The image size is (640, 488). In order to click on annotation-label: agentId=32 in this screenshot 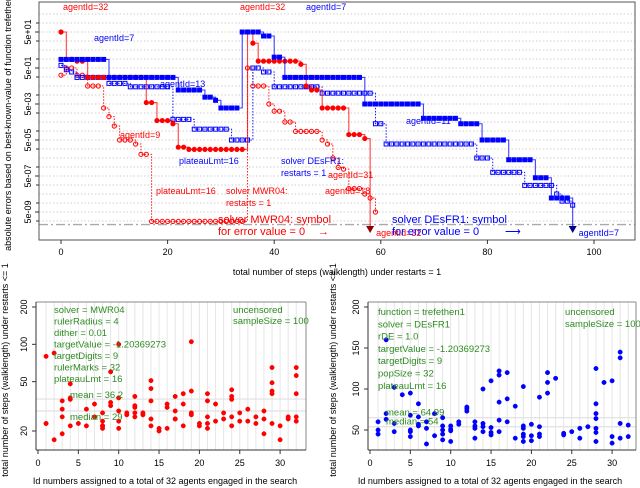, I will do `click(262, 7)`.